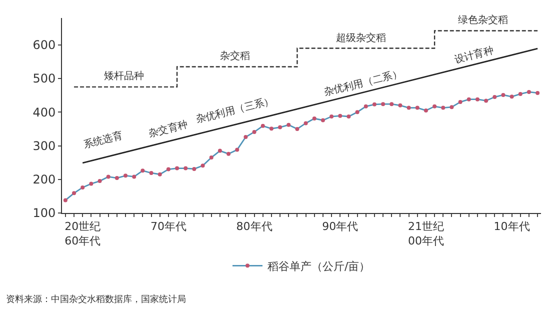 The image size is (554, 320). I want to click on annotation: 超级杂交稻, so click(361, 38).